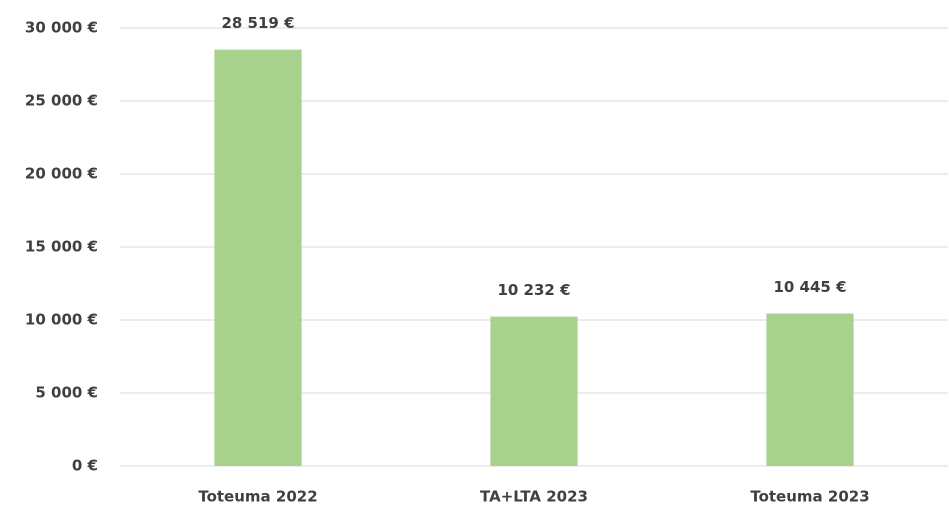 The height and width of the screenshot is (509, 949). I want to click on y-tick-label: 10 000 €, so click(61, 320).